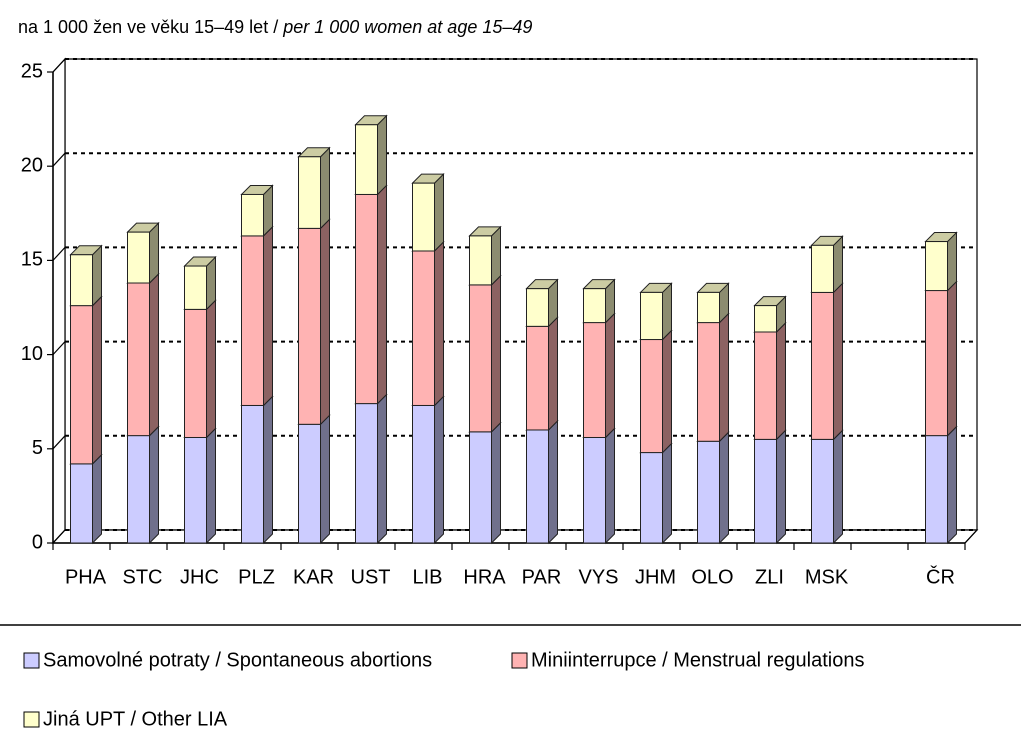  What do you see at coordinates (484, 577) in the screenshot?
I see `x-tick-label: HRA` at bounding box center [484, 577].